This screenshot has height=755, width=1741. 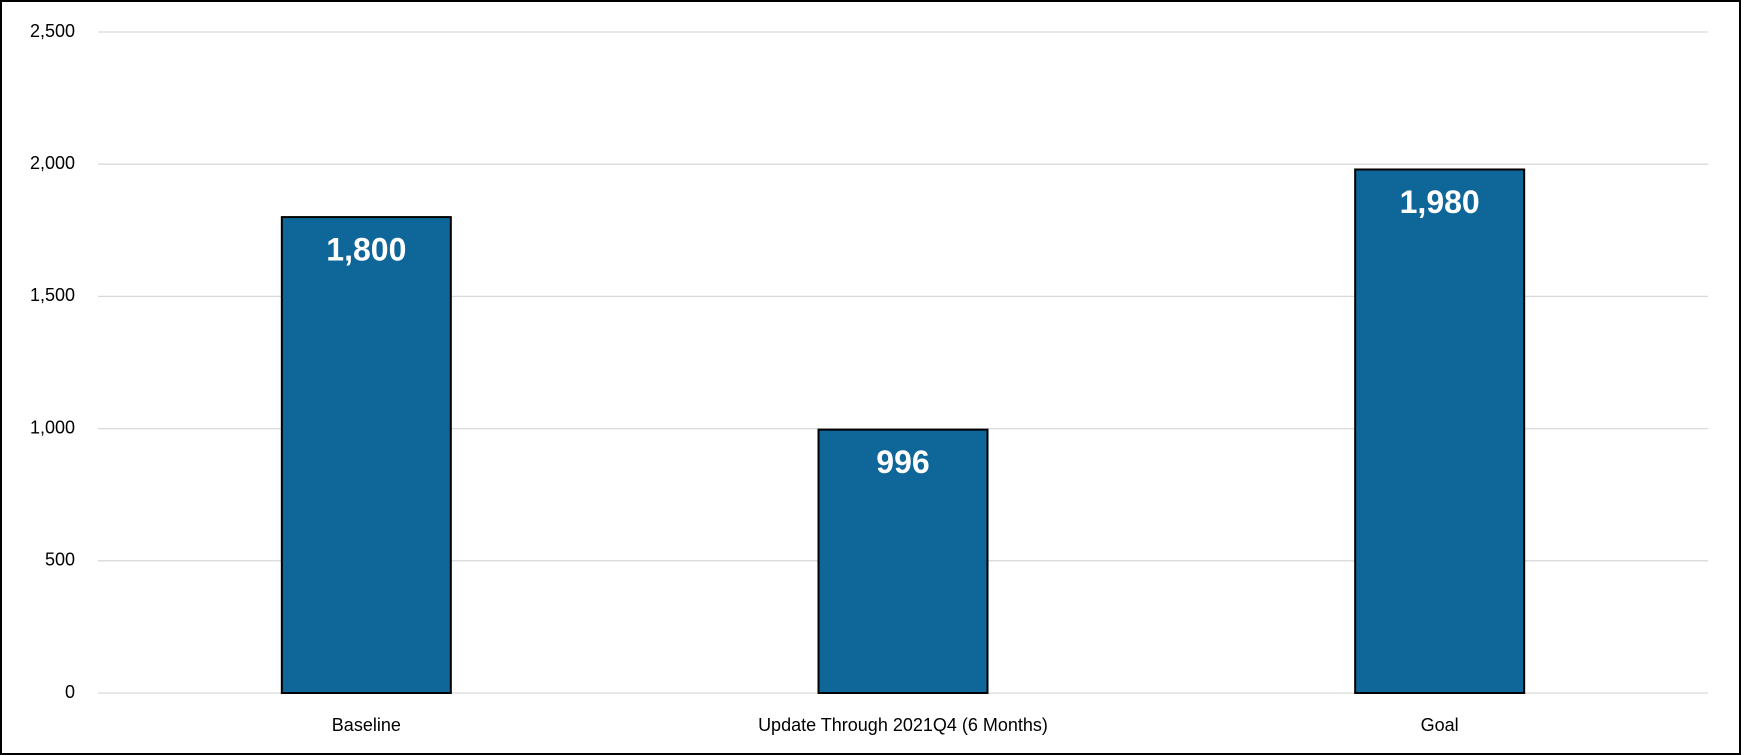 I want to click on x-tick-label: Baseline, so click(x=366, y=725).